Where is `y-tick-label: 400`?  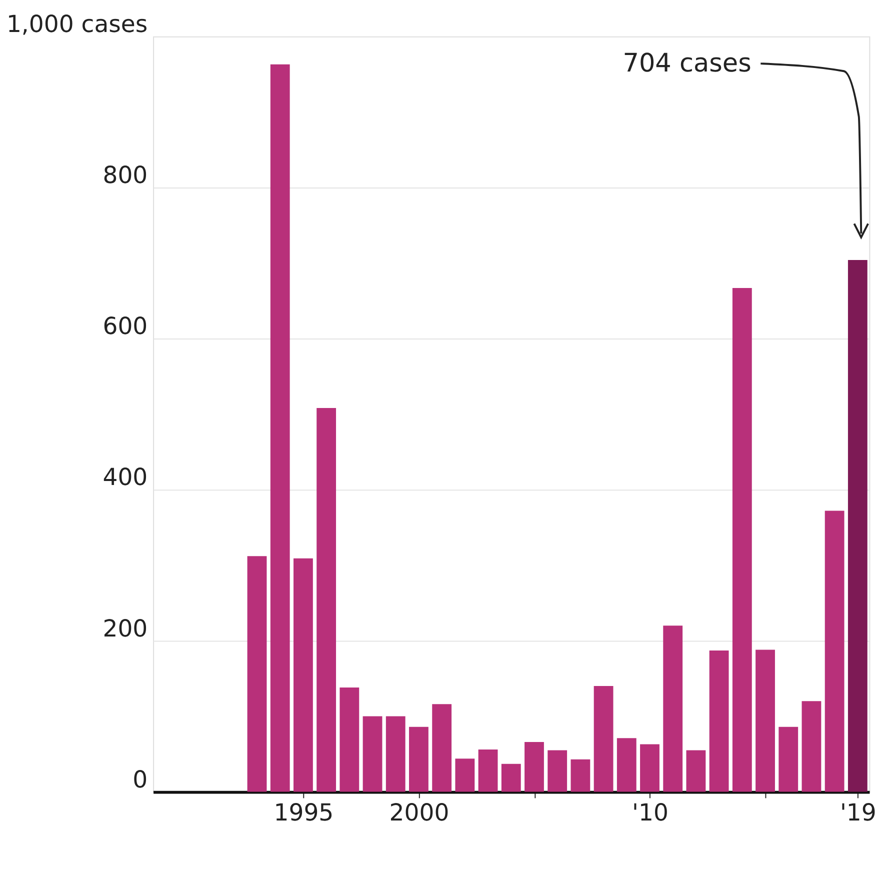
y-tick-label: 400 is located at coordinates (125, 477).